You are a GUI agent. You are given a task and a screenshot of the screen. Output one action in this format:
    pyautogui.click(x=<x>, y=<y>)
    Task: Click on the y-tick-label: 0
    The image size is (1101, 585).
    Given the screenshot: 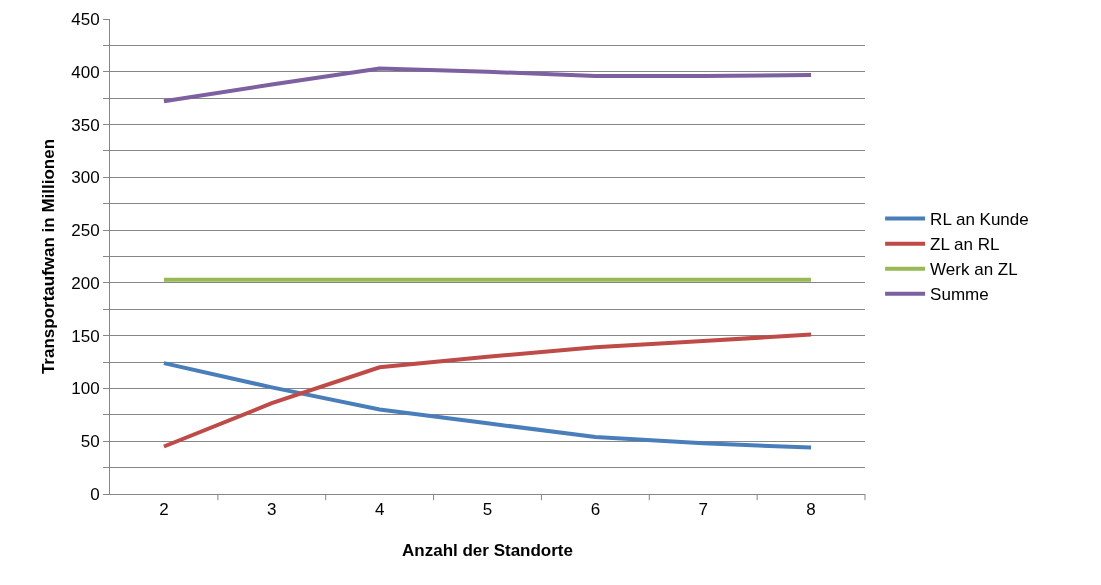 What is the action you would take?
    pyautogui.click(x=95, y=494)
    